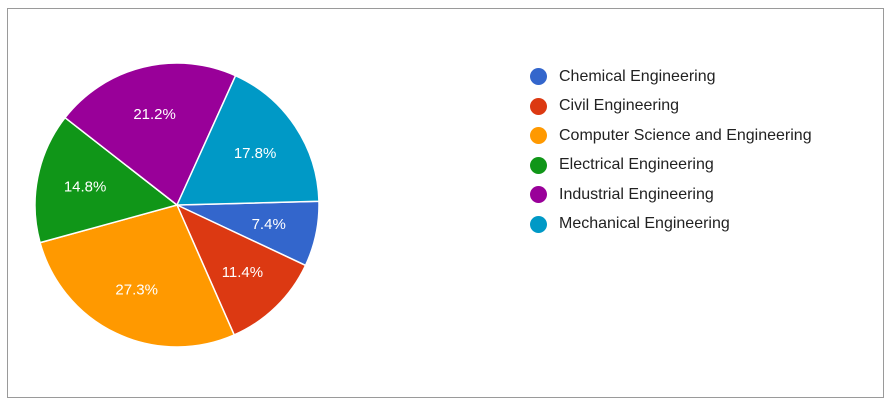 The height and width of the screenshot is (398, 886). I want to click on legend-item-1: Chemical Engineering, so click(671, 77).